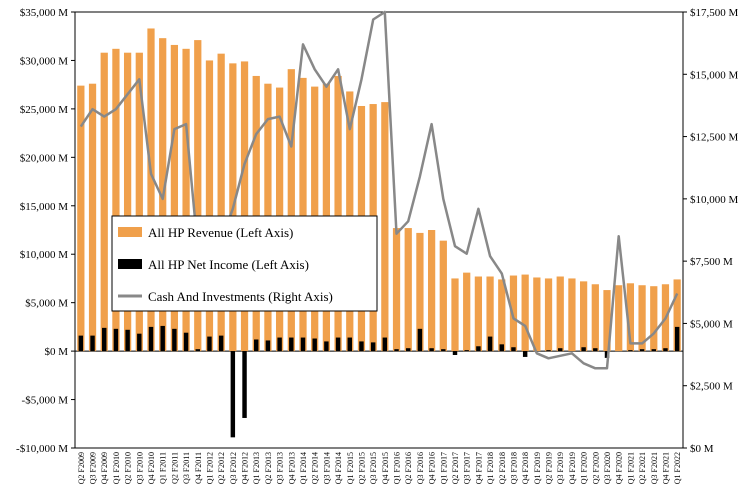 This screenshot has width=748, height=503. I want to click on x-tick-label: Q1 F2019, so click(537, 468).